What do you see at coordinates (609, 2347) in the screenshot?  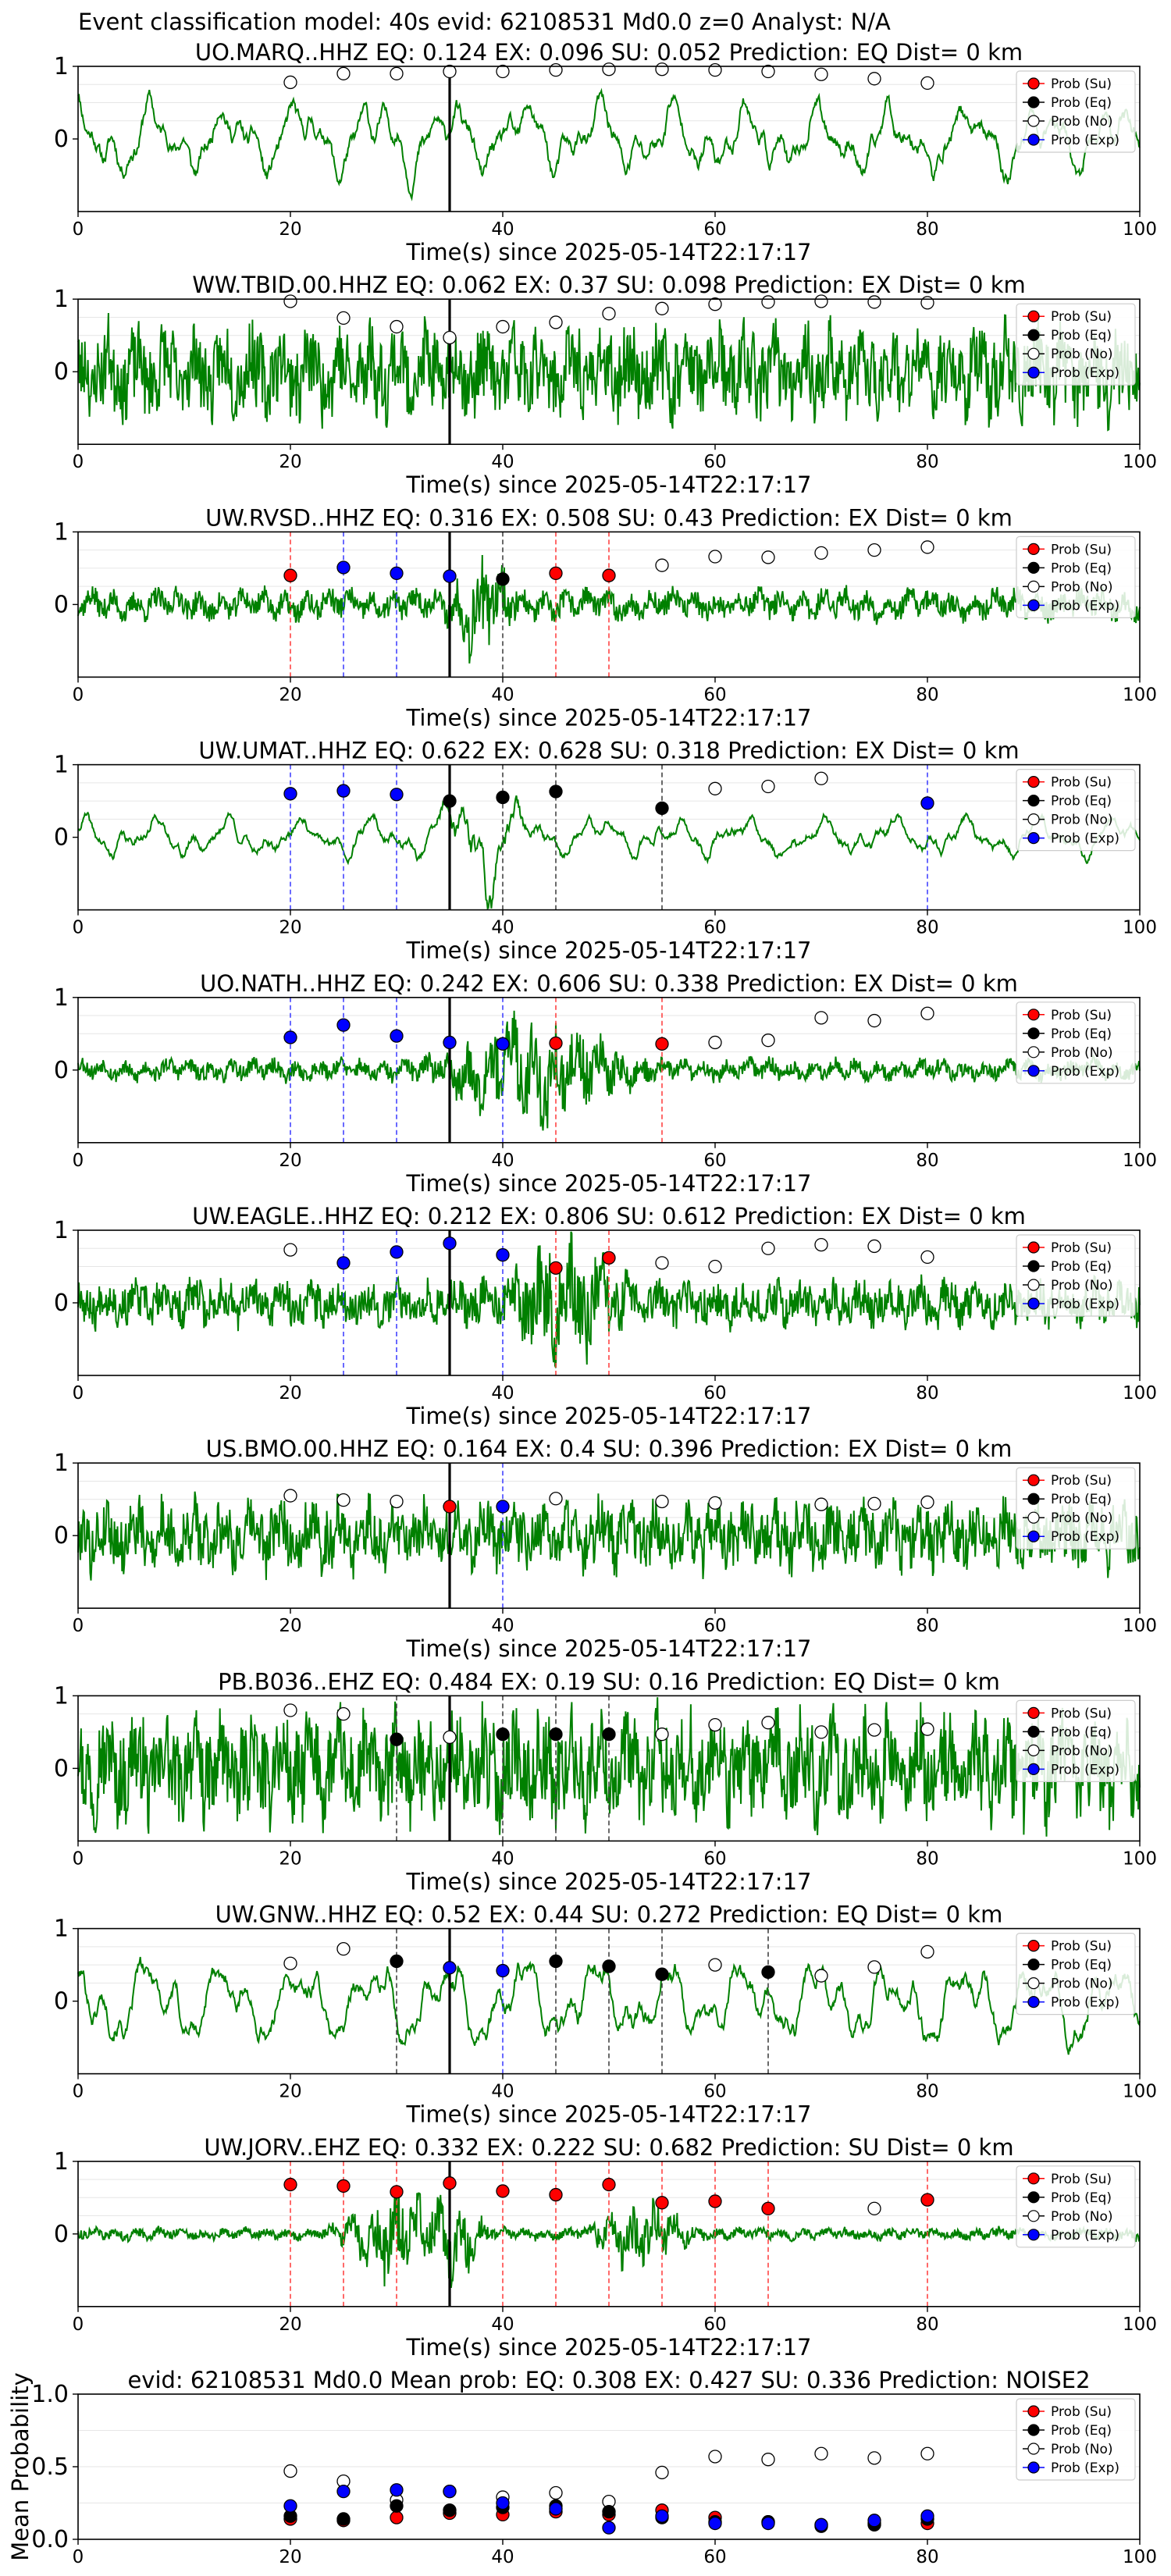 I see `x-axis-label: Time(s) since 2025-05-14T22:17:17` at bounding box center [609, 2347].